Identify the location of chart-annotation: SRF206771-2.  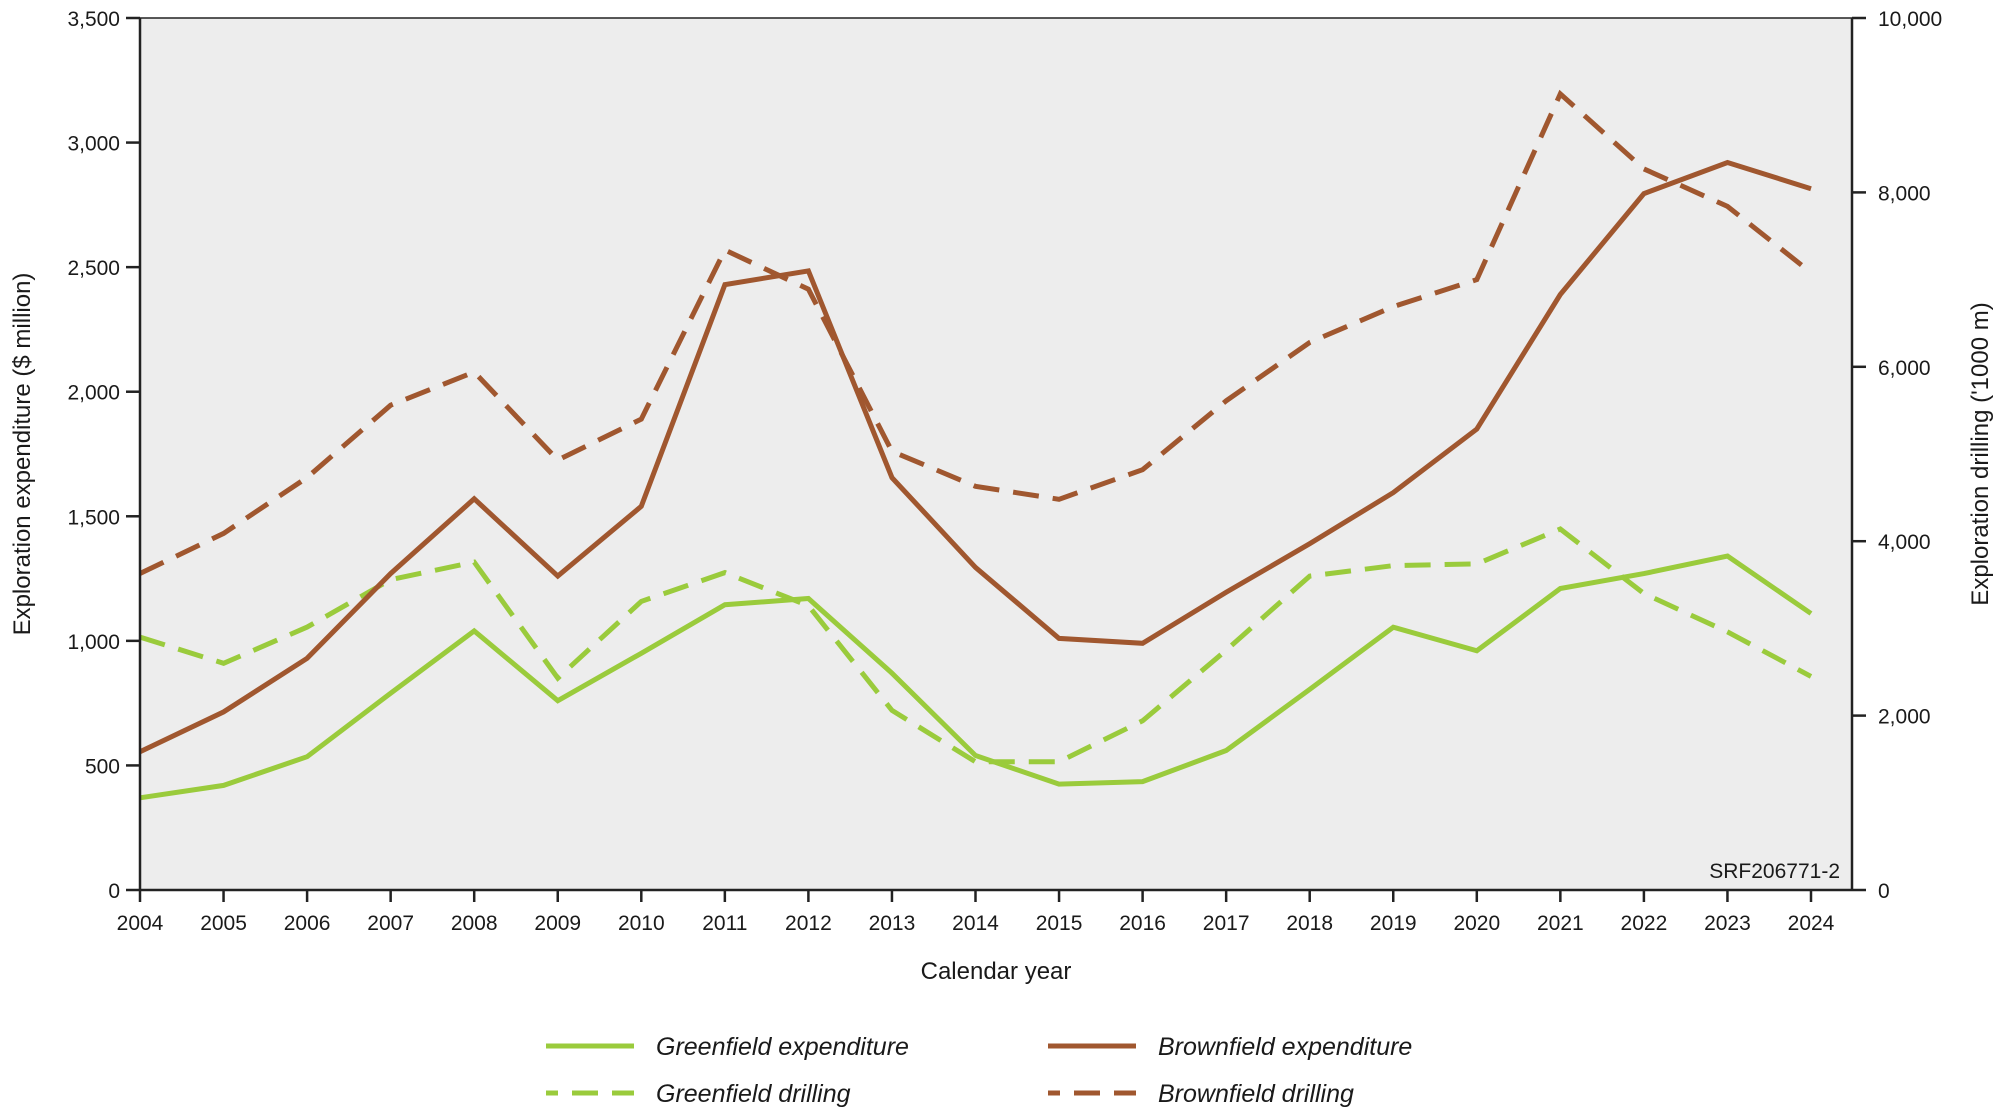
(1774, 871).